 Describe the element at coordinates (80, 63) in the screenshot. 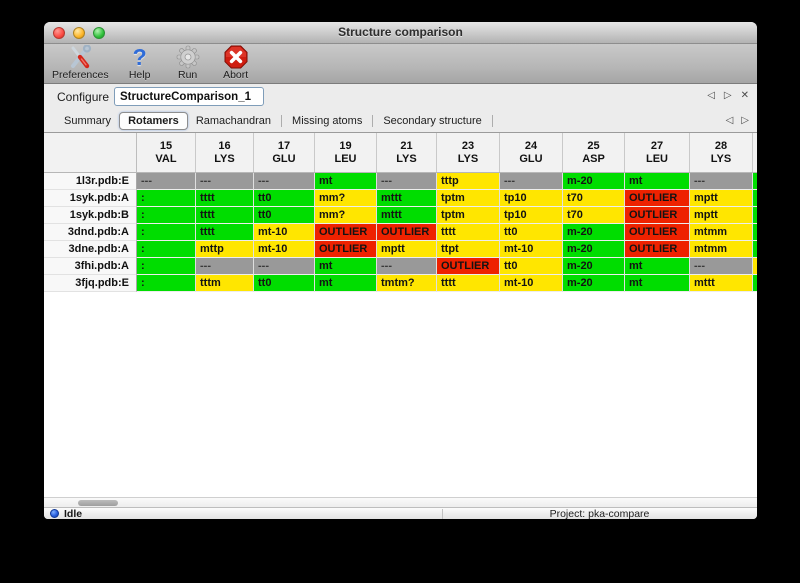

I see `toolbar-preferences-button: Preferences` at that location.